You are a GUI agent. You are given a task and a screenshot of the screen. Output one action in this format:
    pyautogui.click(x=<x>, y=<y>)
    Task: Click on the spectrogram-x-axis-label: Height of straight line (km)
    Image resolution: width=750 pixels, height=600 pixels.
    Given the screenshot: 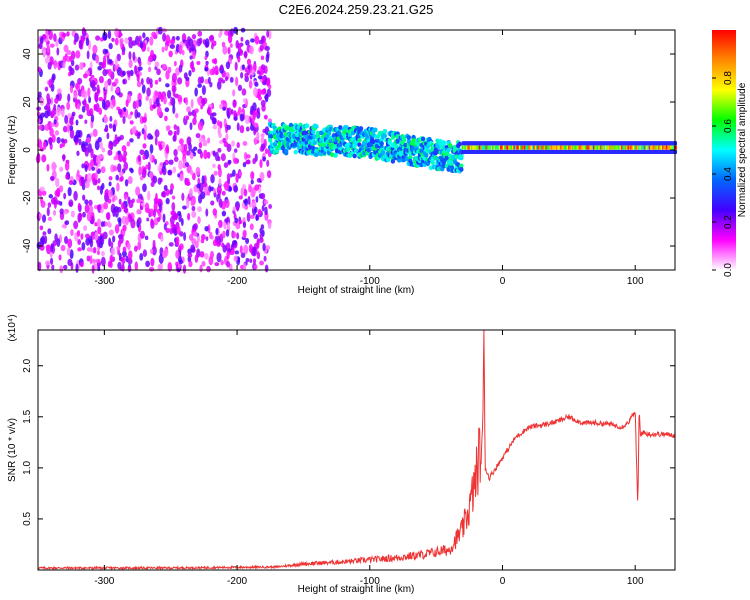 What is the action you would take?
    pyautogui.click(x=356, y=290)
    